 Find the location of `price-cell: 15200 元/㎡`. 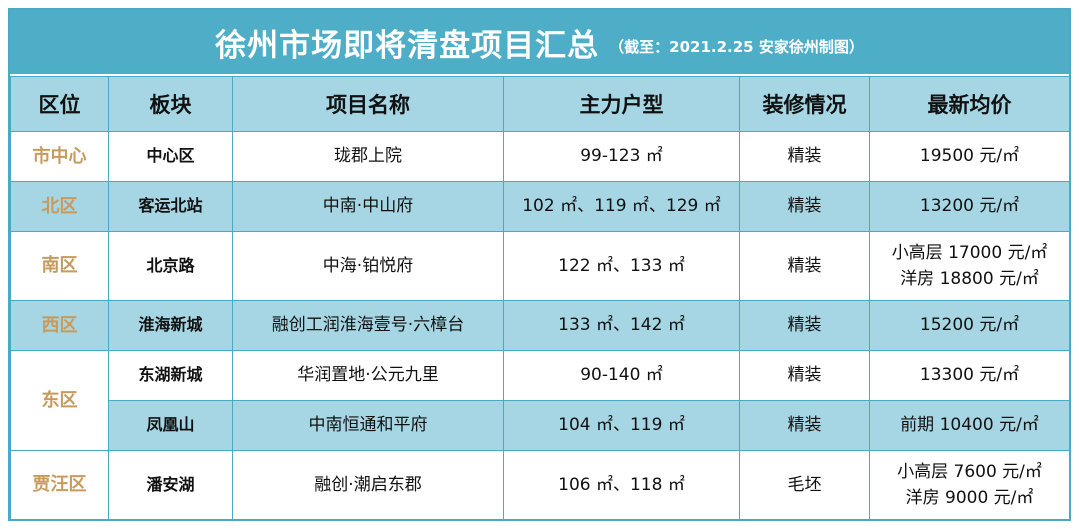

price-cell: 15200 元/㎡ is located at coordinates (969, 325).